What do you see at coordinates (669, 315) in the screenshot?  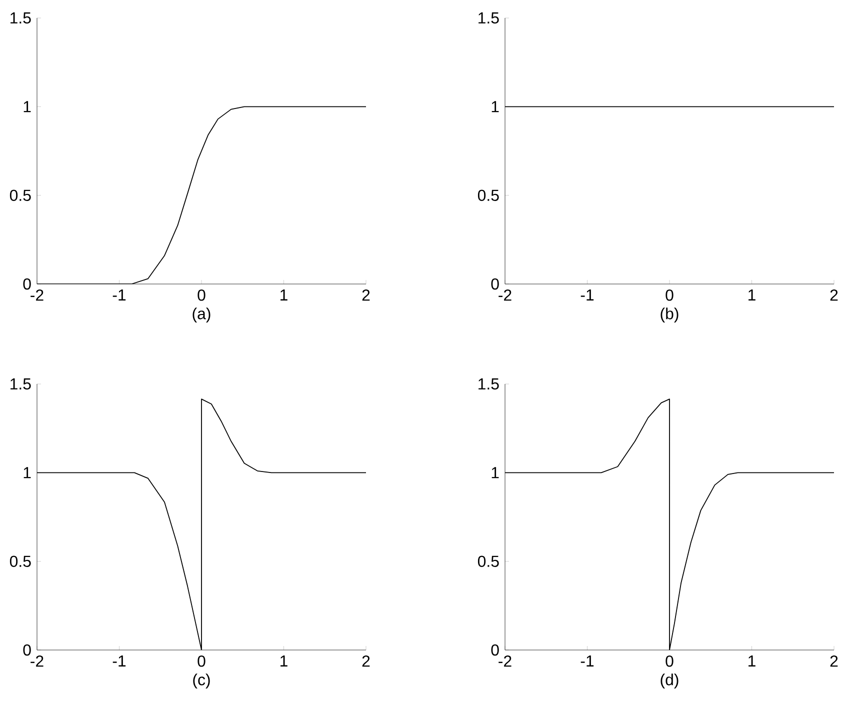 I see `x-axis-title: (b)` at bounding box center [669, 315].